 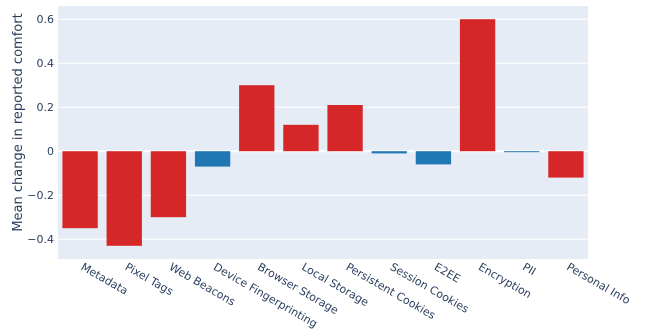 What do you see at coordinates (80, 190) in the screenshot?
I see `bar-metadata` at bounding box center [80, 190].